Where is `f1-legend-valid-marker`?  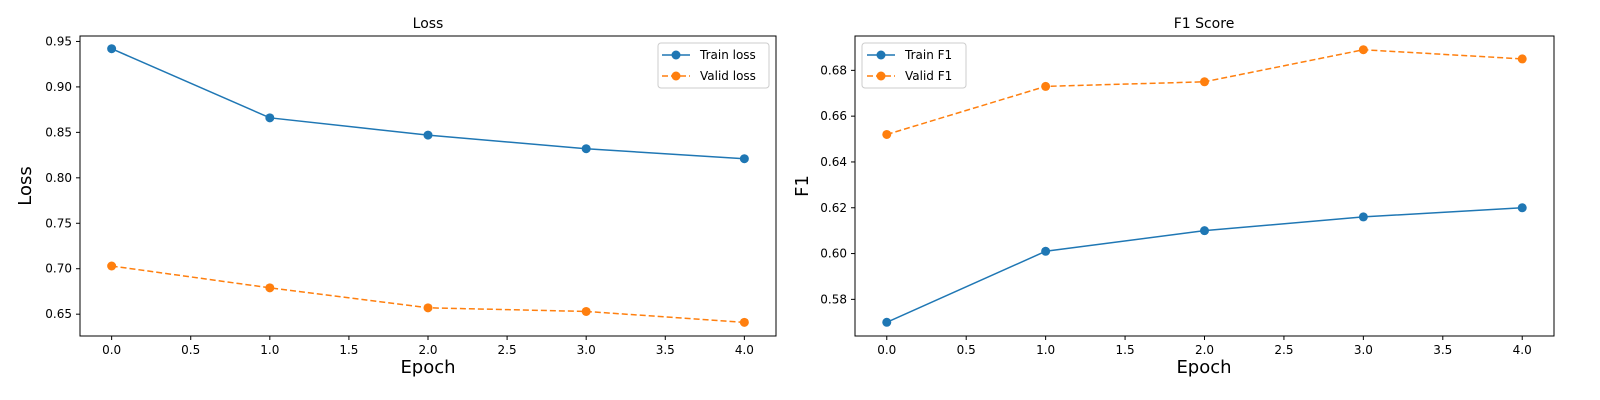
f1-legend-valid-marker is located at coordinates (881, 76).